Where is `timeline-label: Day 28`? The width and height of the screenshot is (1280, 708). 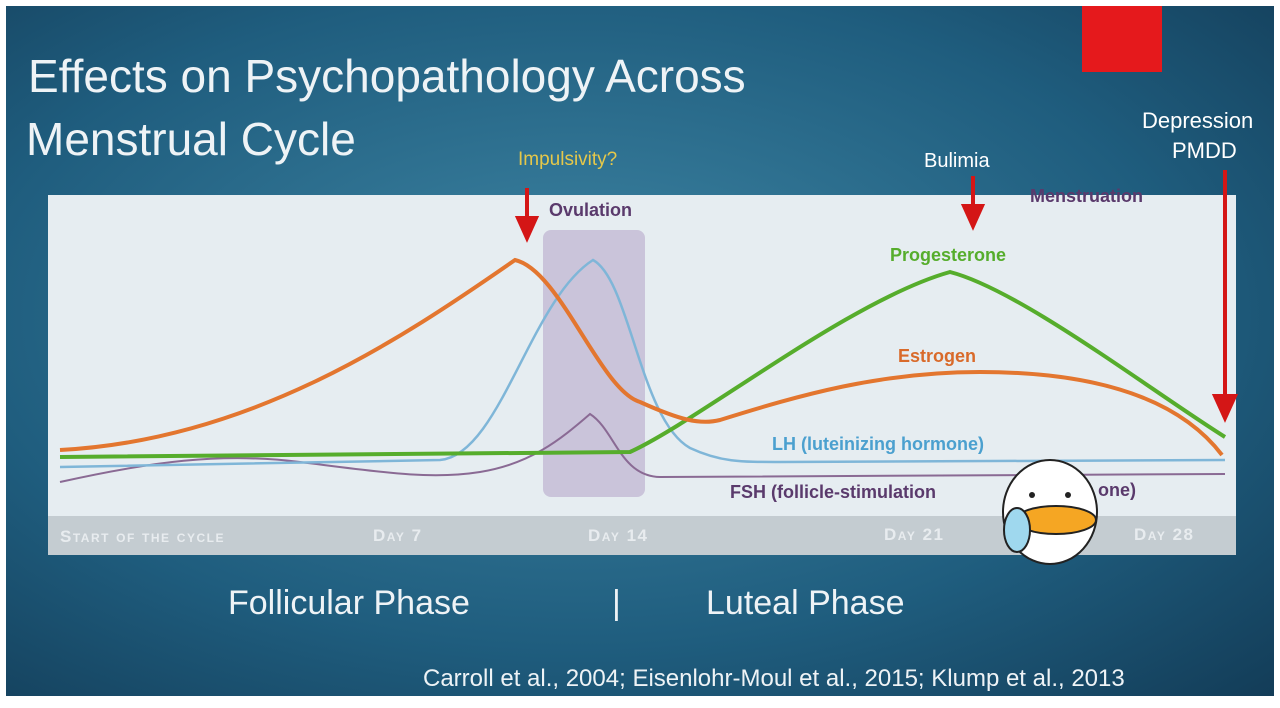 timeline-label: Day 28 is located at coordinates (1164, 534).